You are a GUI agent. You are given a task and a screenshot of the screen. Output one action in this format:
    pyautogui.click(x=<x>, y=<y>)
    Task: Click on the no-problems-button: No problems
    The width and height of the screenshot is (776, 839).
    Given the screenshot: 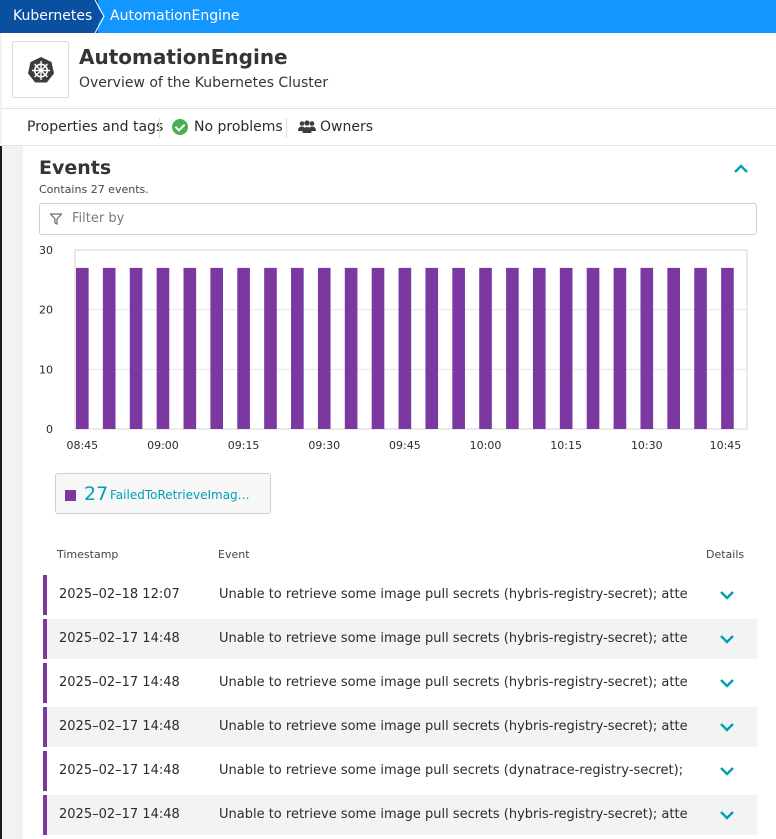 What is the action you would take?
    pyautogui.click(x=238, y=127)
    